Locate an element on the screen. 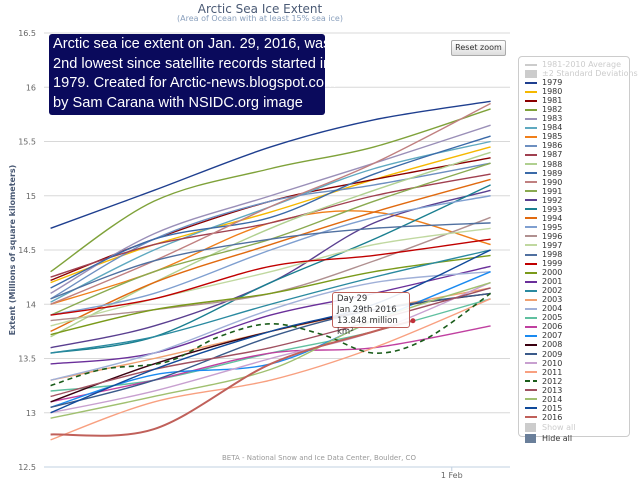 The width and height of the screenshot is (640, 480). legend-item-2005: 2005 is located at coordinates (577, 317).